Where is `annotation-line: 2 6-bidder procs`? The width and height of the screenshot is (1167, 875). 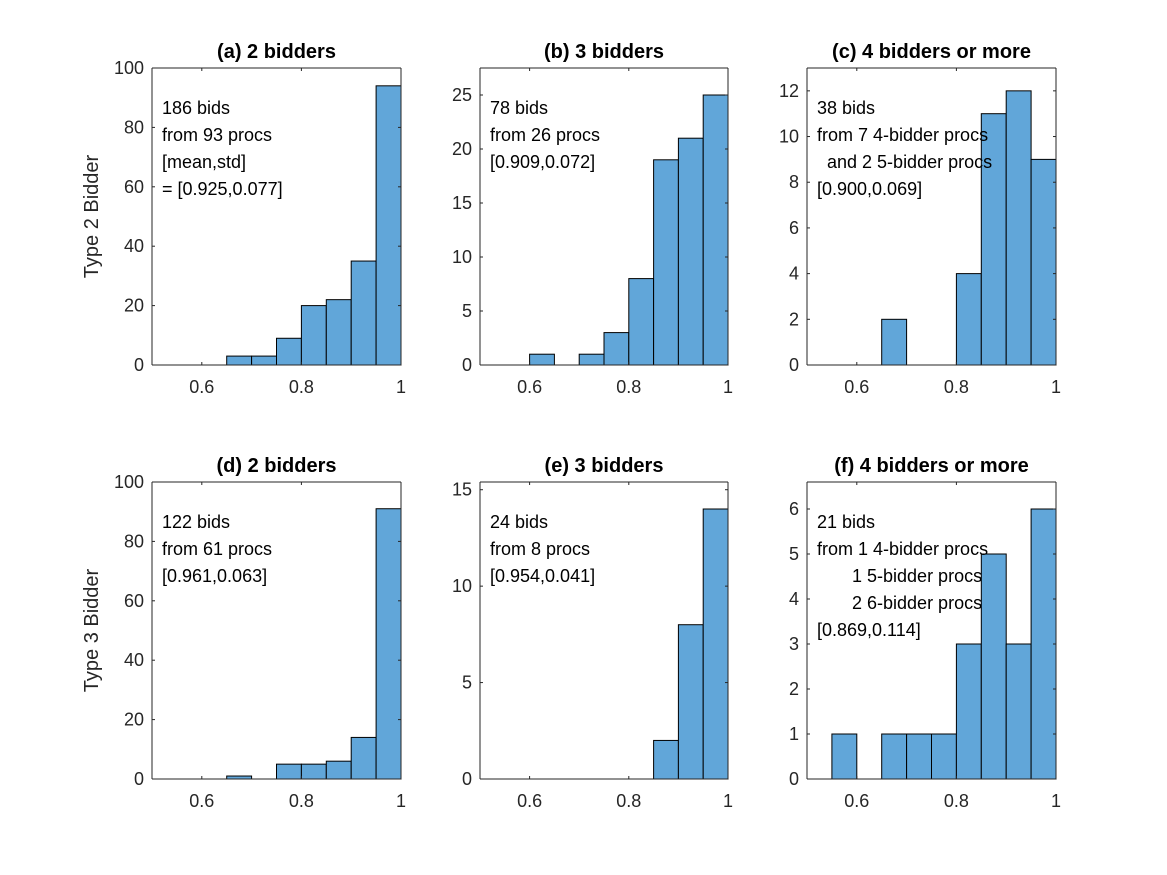 annotation-line: 2 6-bidder procs is located at coordinates (899, 603).